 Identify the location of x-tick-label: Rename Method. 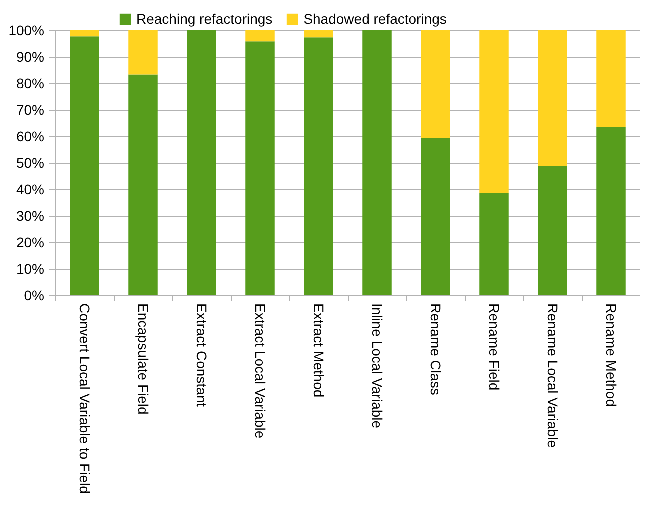
(611, 356).